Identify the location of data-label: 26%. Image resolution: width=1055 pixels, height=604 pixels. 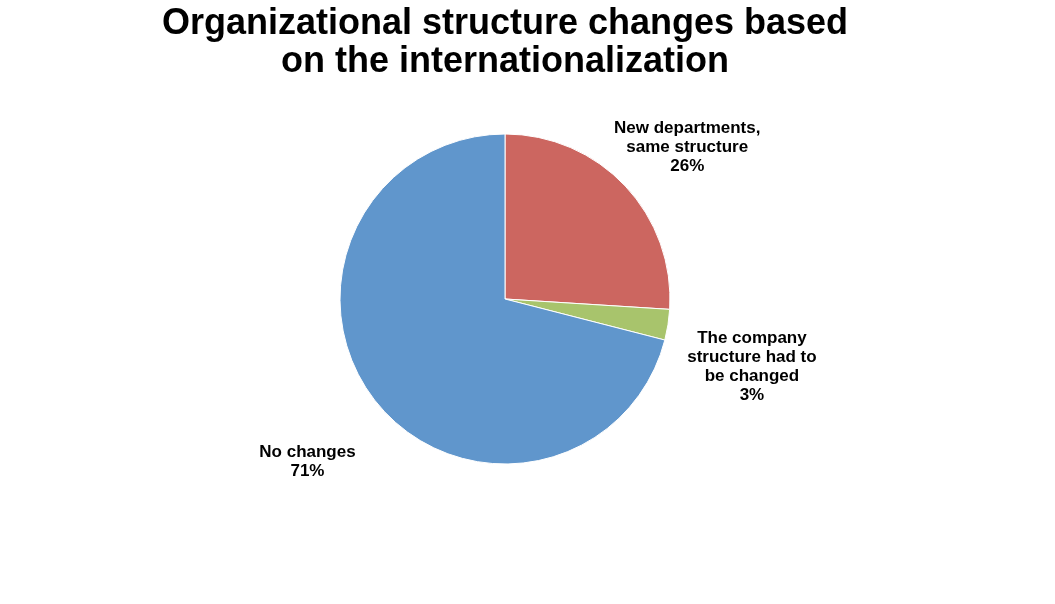
(687, 165).